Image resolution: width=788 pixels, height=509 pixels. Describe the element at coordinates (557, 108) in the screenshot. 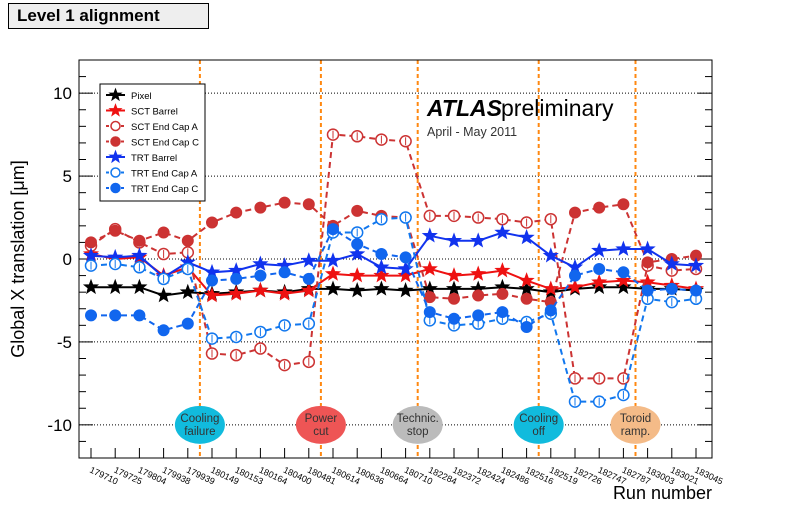

I see `preliminary-label: preliminary` at that location.